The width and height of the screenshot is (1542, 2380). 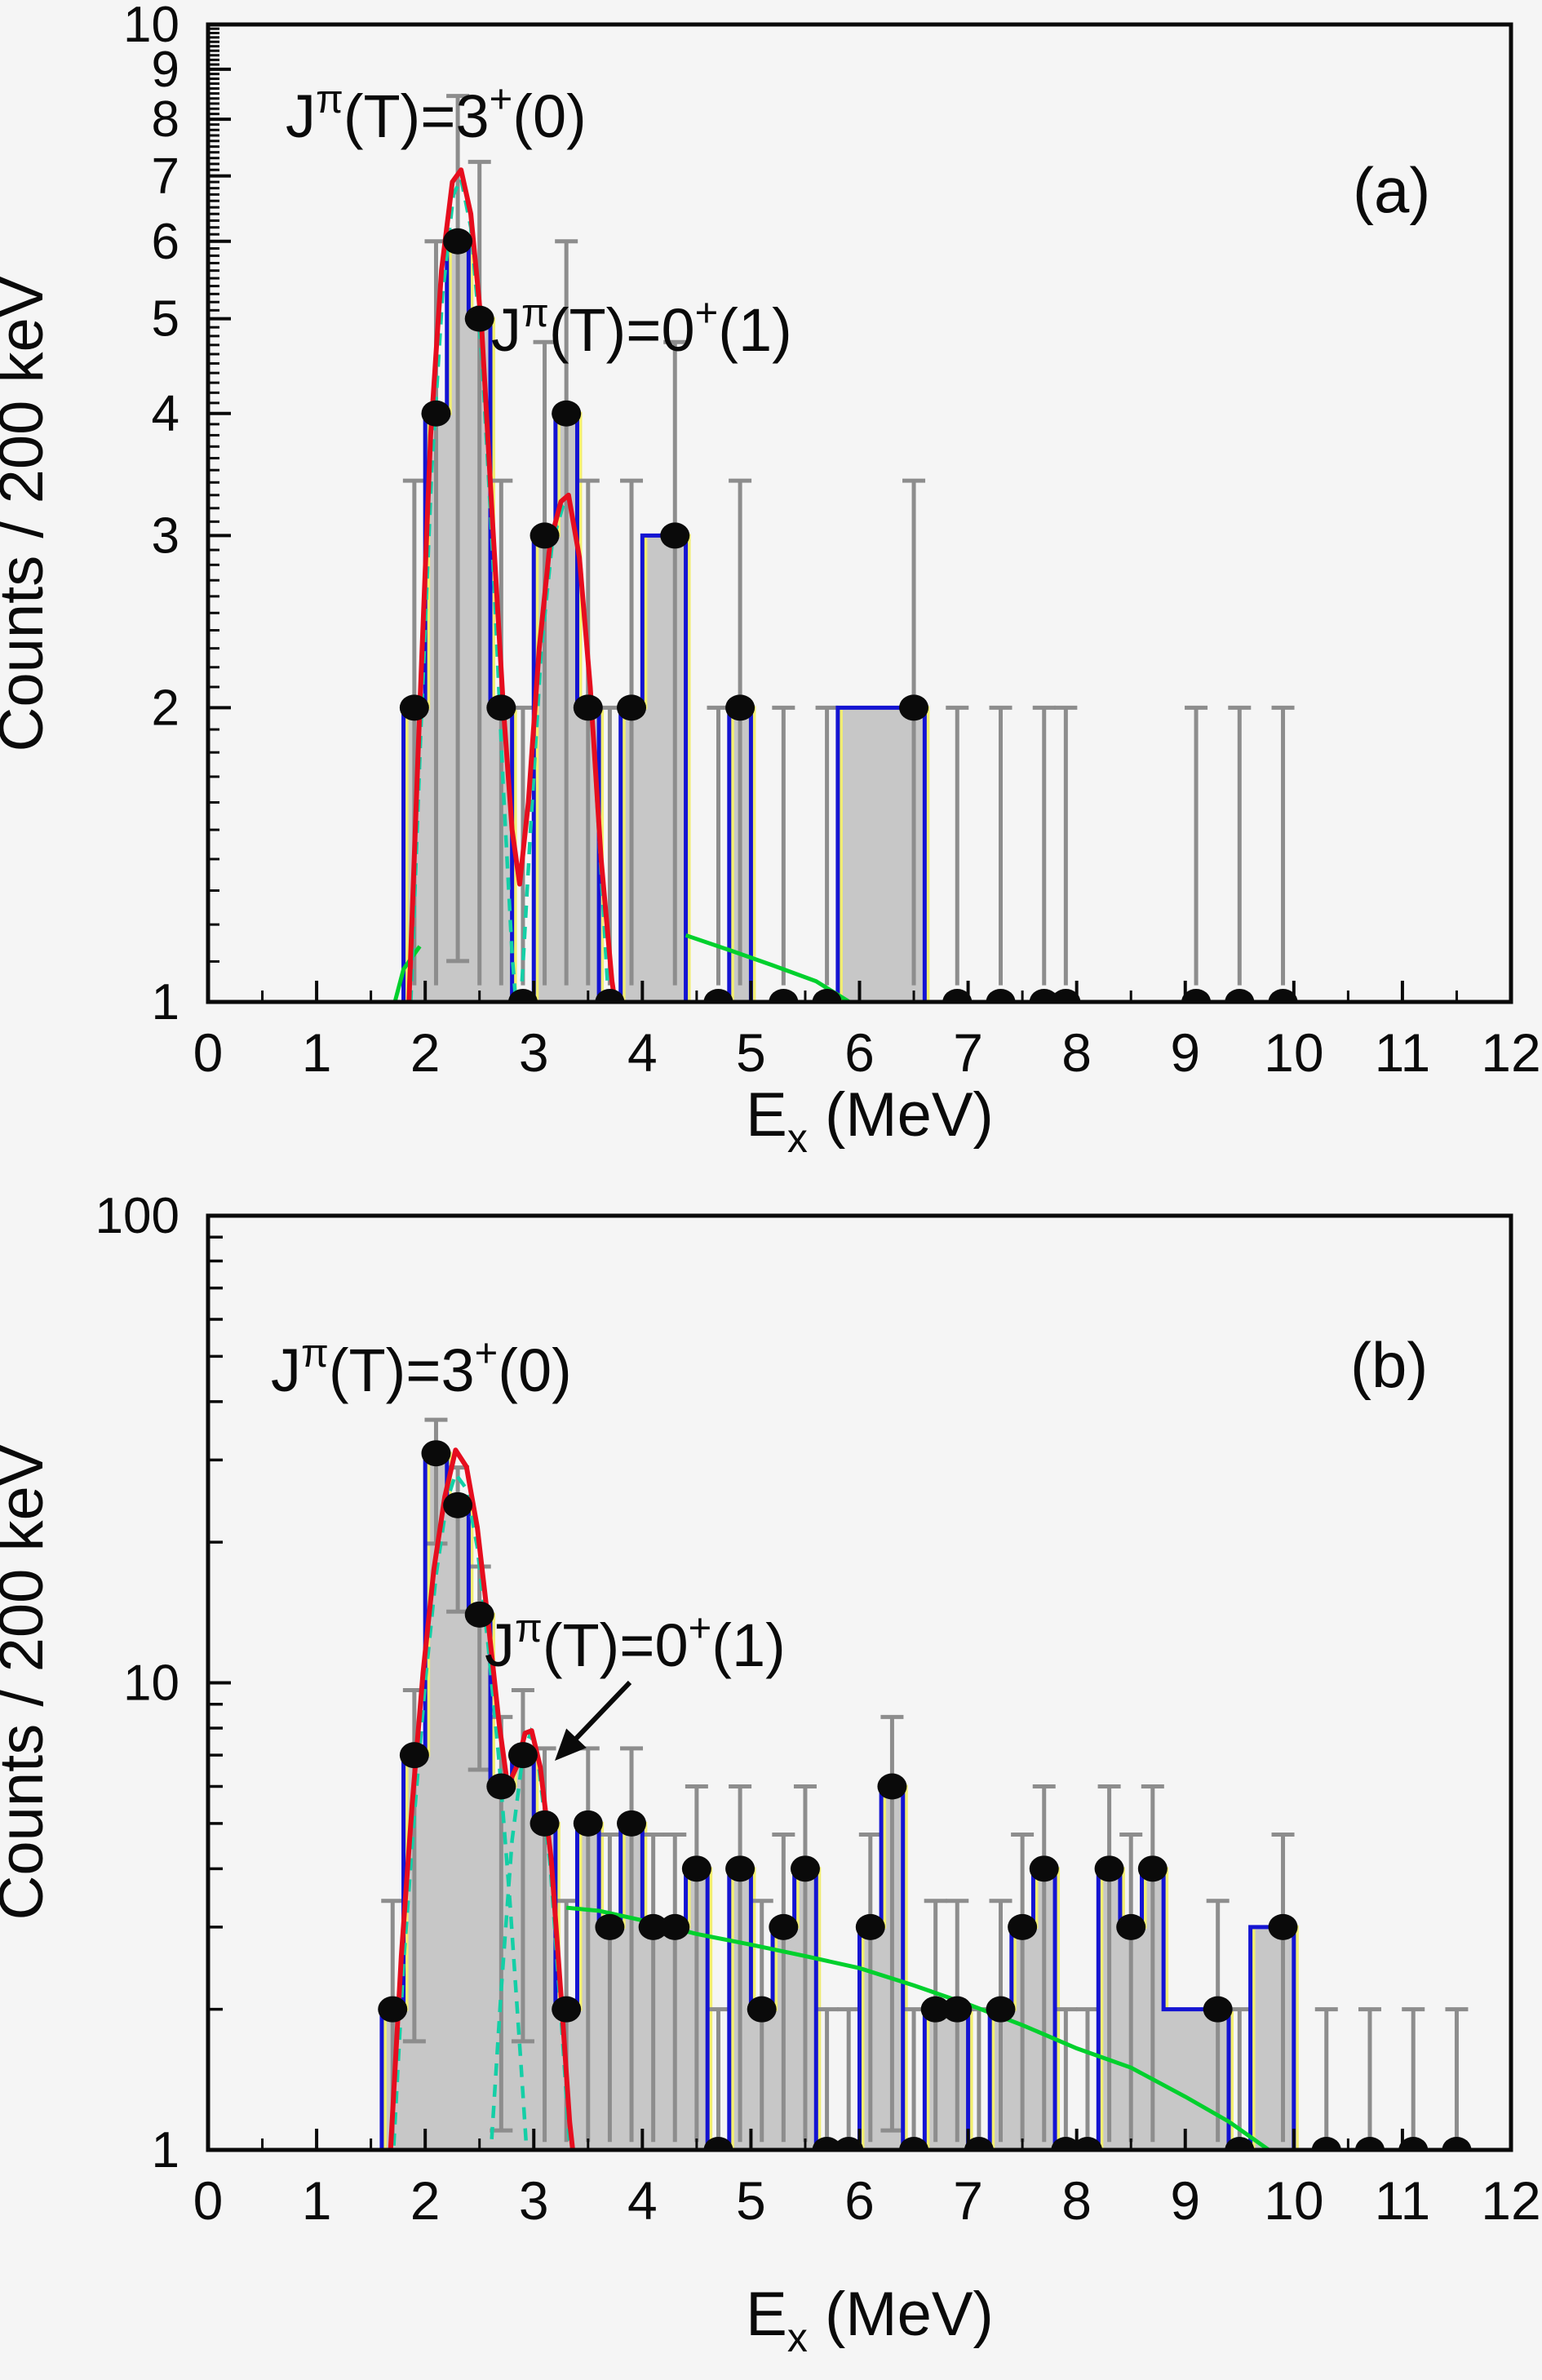 What do you see at coordinates (870, 1120) in the screenshot?
I see `x-axis-title: Ex​ (MeV)` at bounding box center [870, 1120].